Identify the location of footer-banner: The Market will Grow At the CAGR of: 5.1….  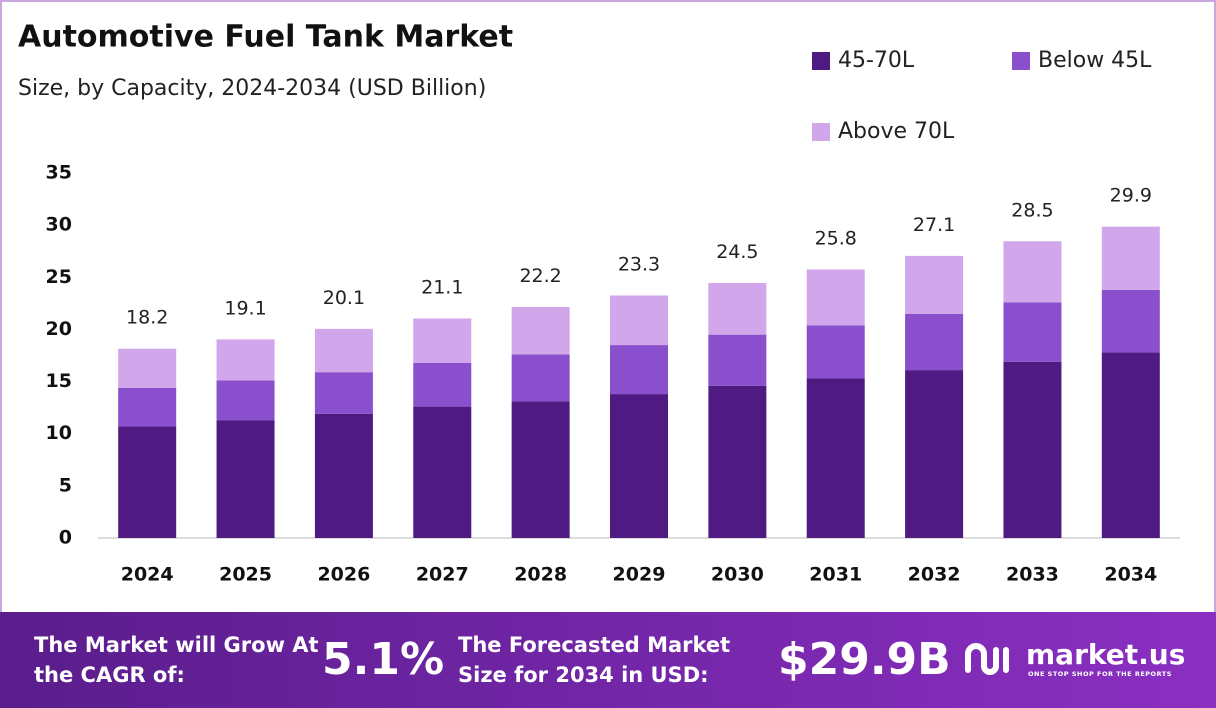
(608, 660).